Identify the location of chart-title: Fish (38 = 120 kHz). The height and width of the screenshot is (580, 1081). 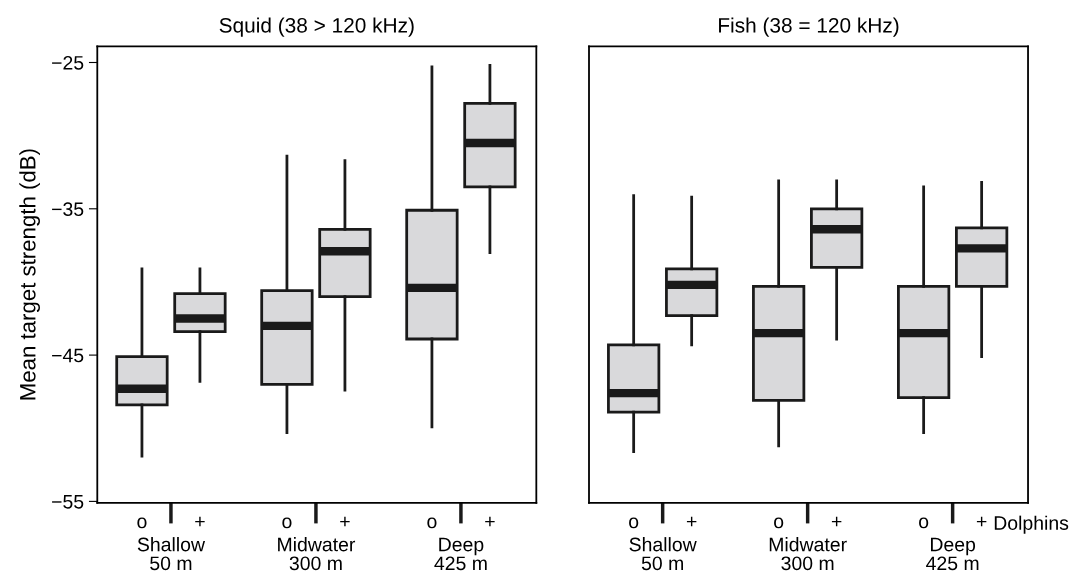
(809, 27).